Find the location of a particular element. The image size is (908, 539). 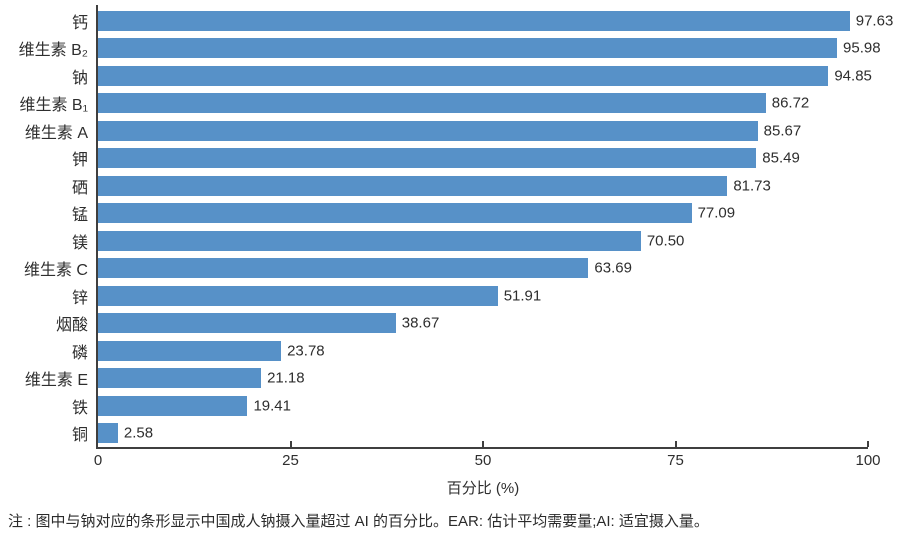

x-axis-line is located at coordinates (482, 448).